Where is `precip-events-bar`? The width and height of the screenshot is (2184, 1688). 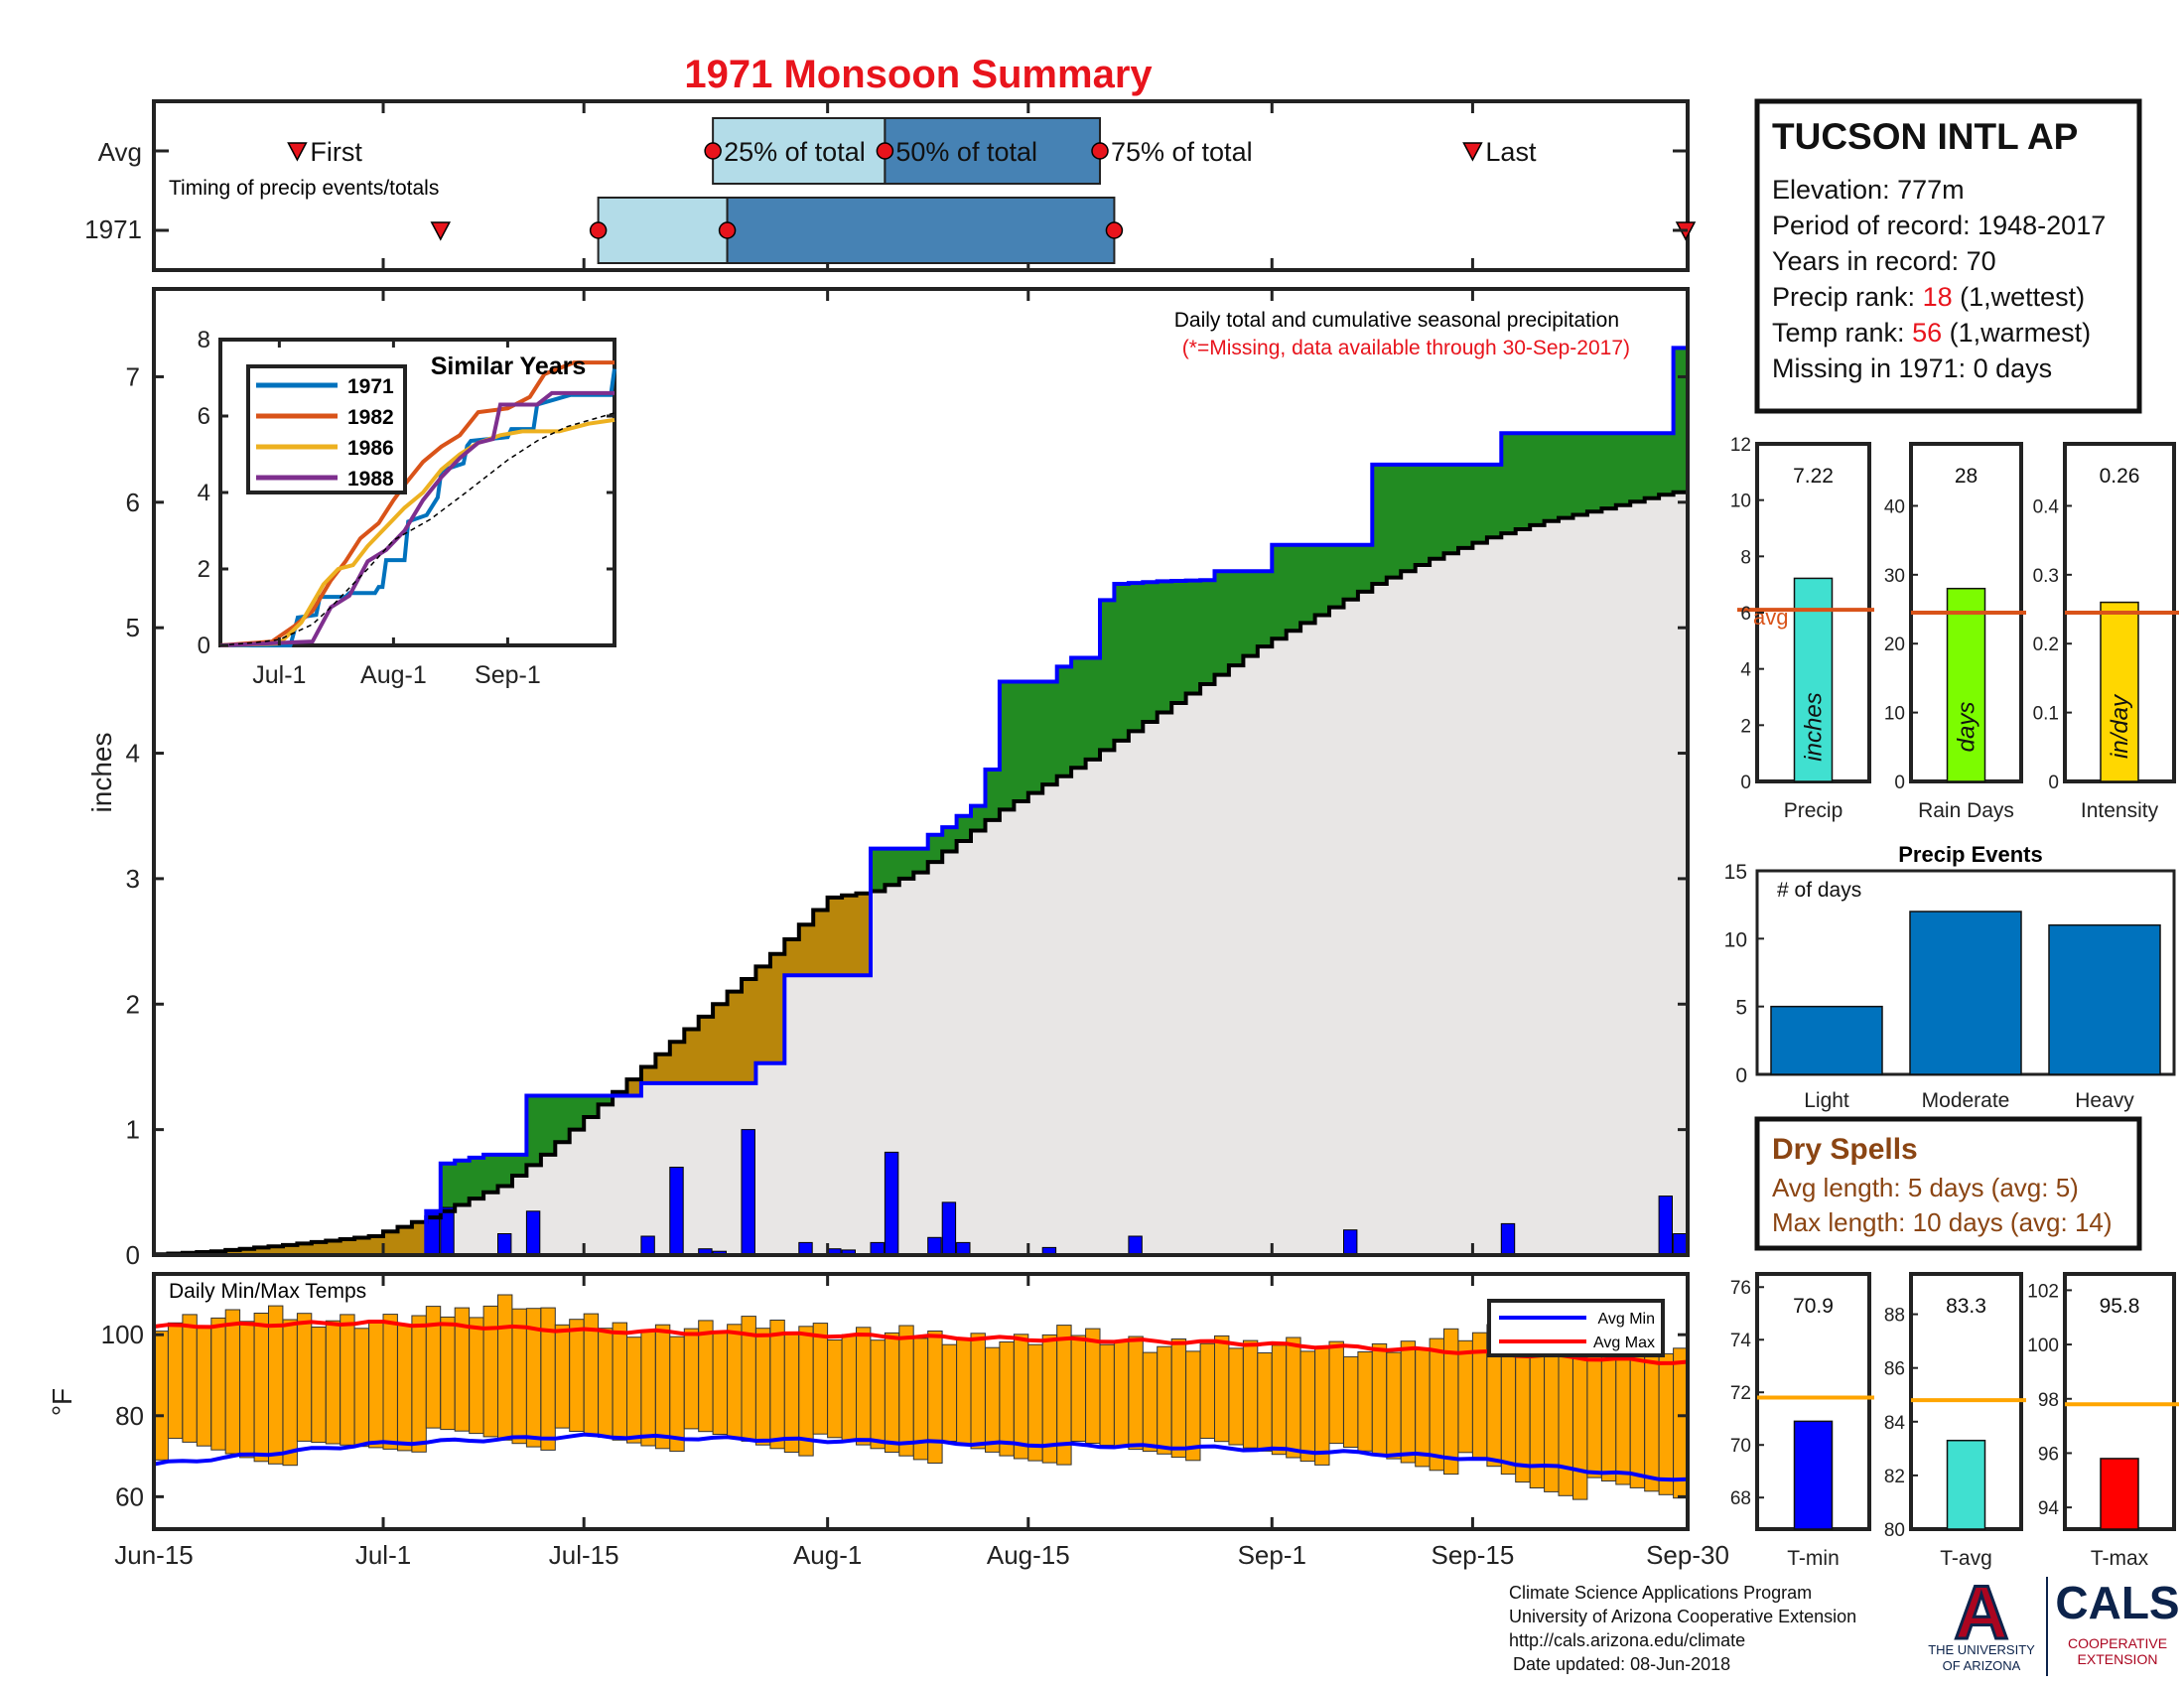 precip-events-bar is located at coordinates (1965, 993).